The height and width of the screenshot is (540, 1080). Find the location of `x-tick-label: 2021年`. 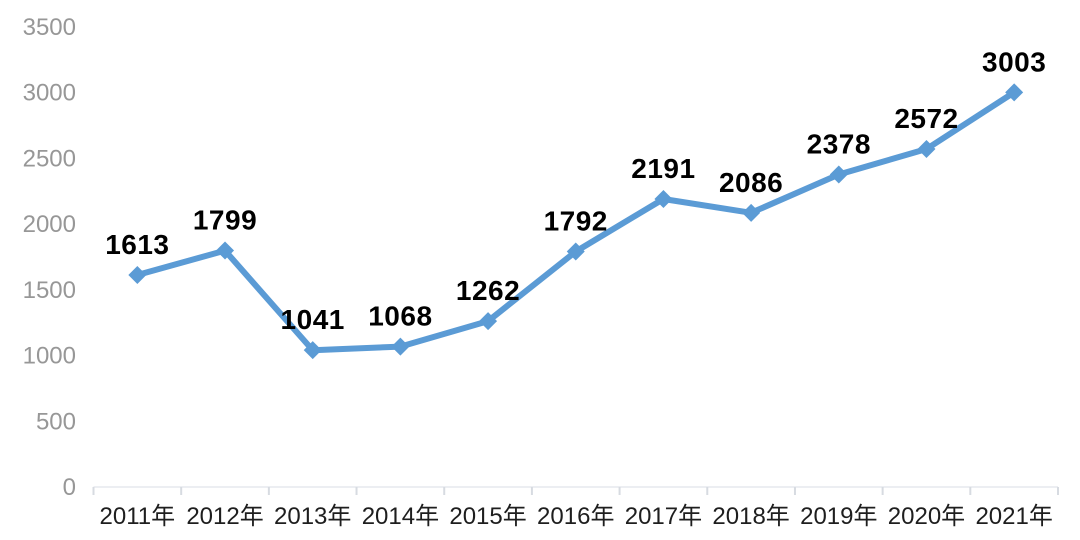

x-tick-label: 2021年 is located at coordinates (1013, 516).